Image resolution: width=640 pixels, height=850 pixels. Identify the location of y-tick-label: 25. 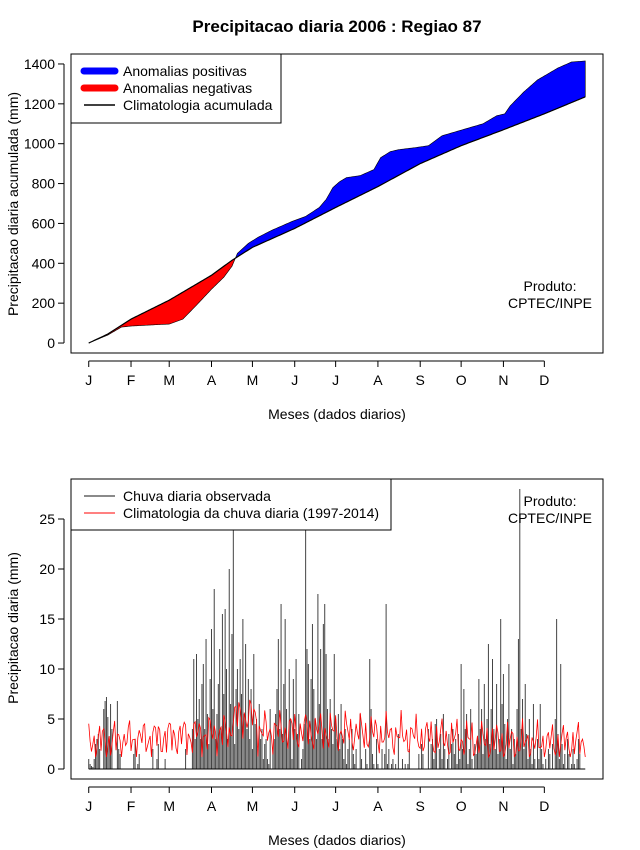
(47, 519).